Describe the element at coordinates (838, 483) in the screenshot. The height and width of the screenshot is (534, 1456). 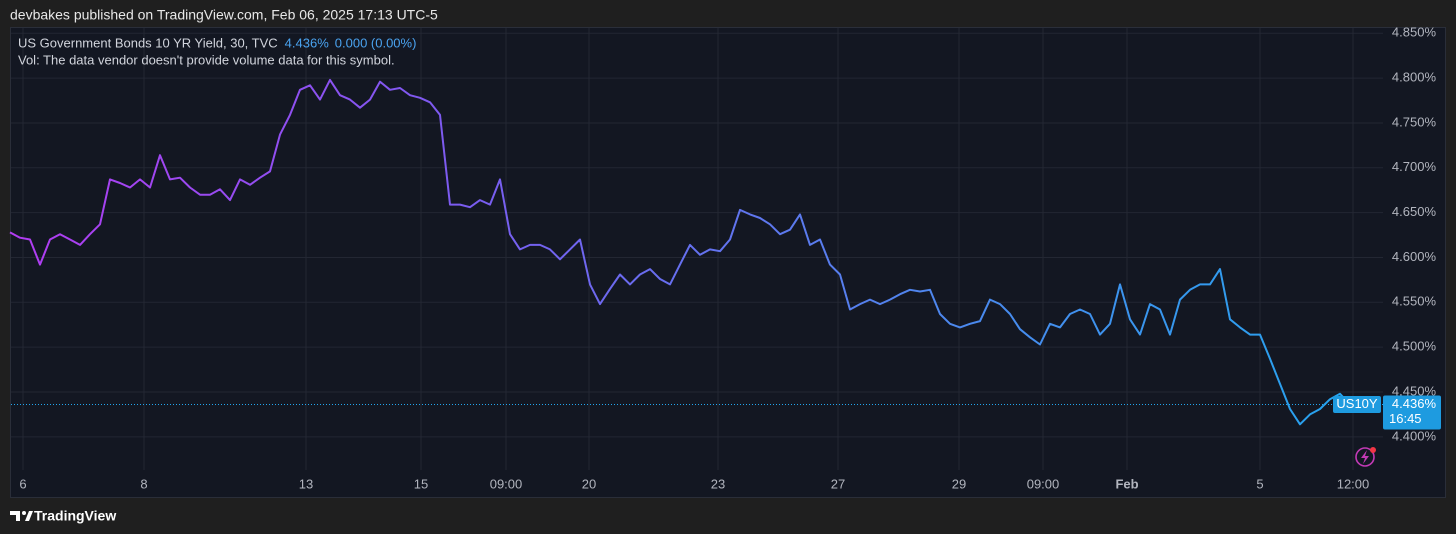
I see `x-tick-label: 27` at that location.